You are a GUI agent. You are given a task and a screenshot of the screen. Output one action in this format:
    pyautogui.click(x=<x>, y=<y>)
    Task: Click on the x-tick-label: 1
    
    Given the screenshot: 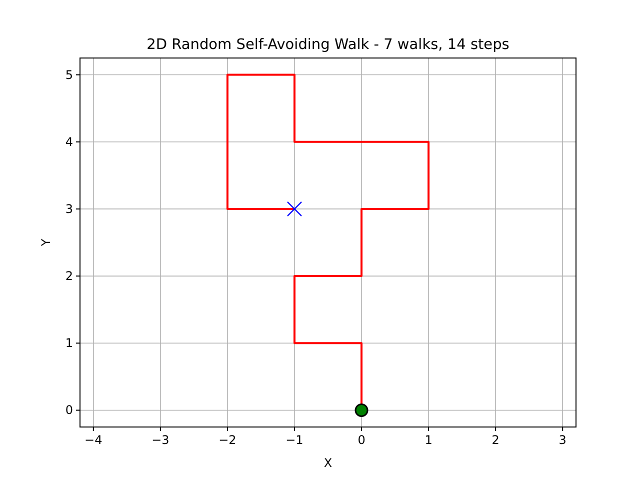 What is the action you would take?
    pyautogui.click(x=428, y=440)
    